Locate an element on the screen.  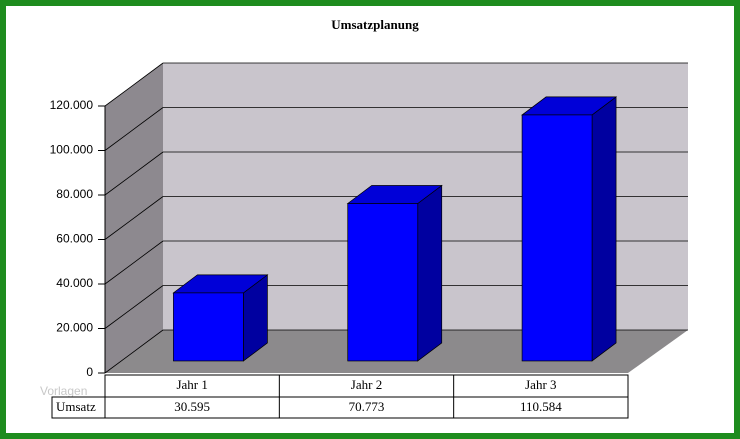
value-label: 30.595 is located at coordinates (192, 406).